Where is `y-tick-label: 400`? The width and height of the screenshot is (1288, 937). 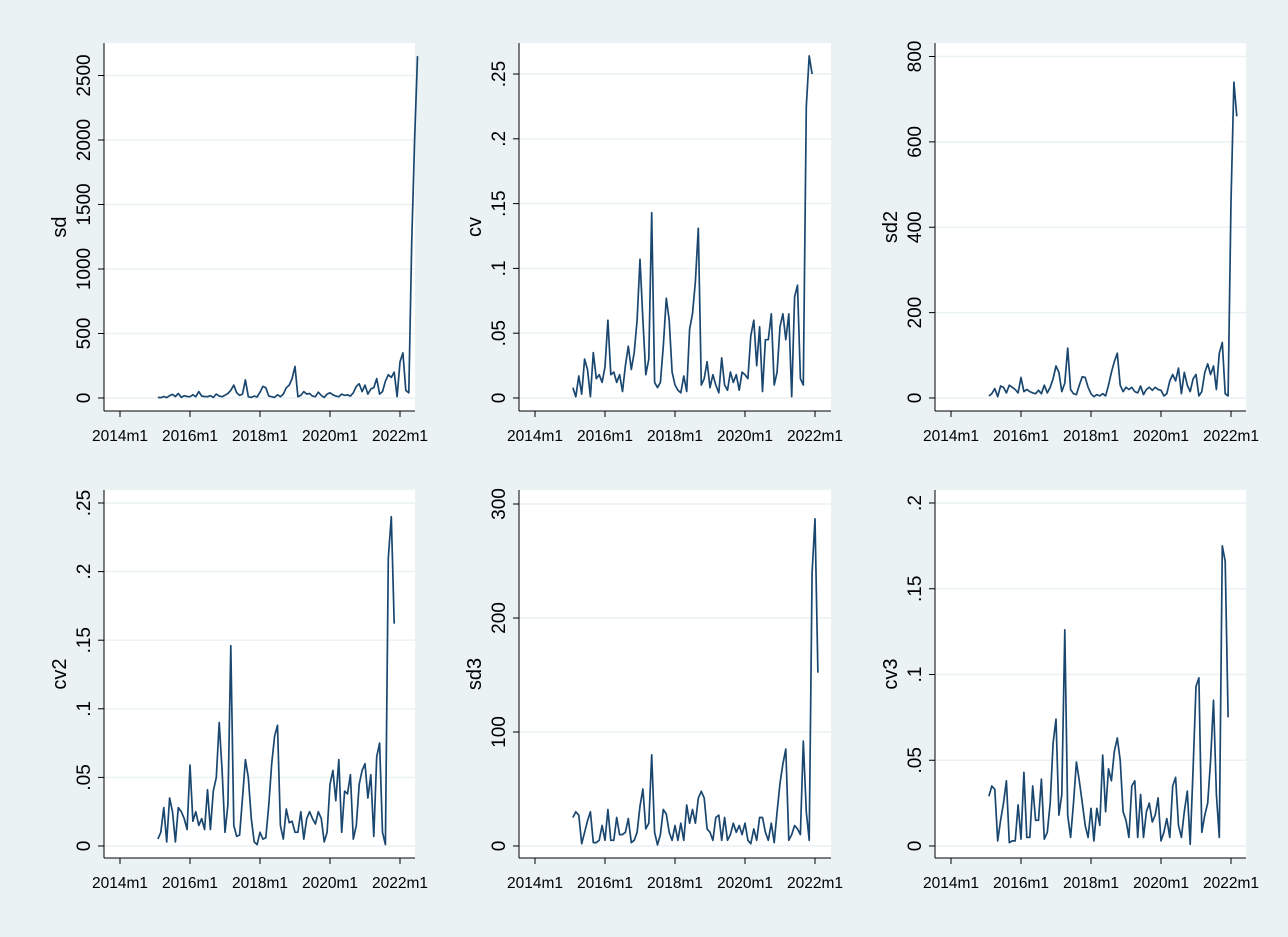
y-tick-label: 400 is located at coordinates (915, 227).